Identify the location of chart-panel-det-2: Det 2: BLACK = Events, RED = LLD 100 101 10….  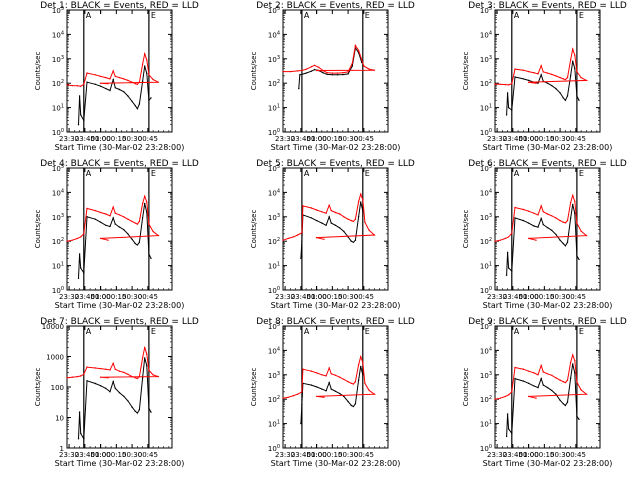
(332, 76).